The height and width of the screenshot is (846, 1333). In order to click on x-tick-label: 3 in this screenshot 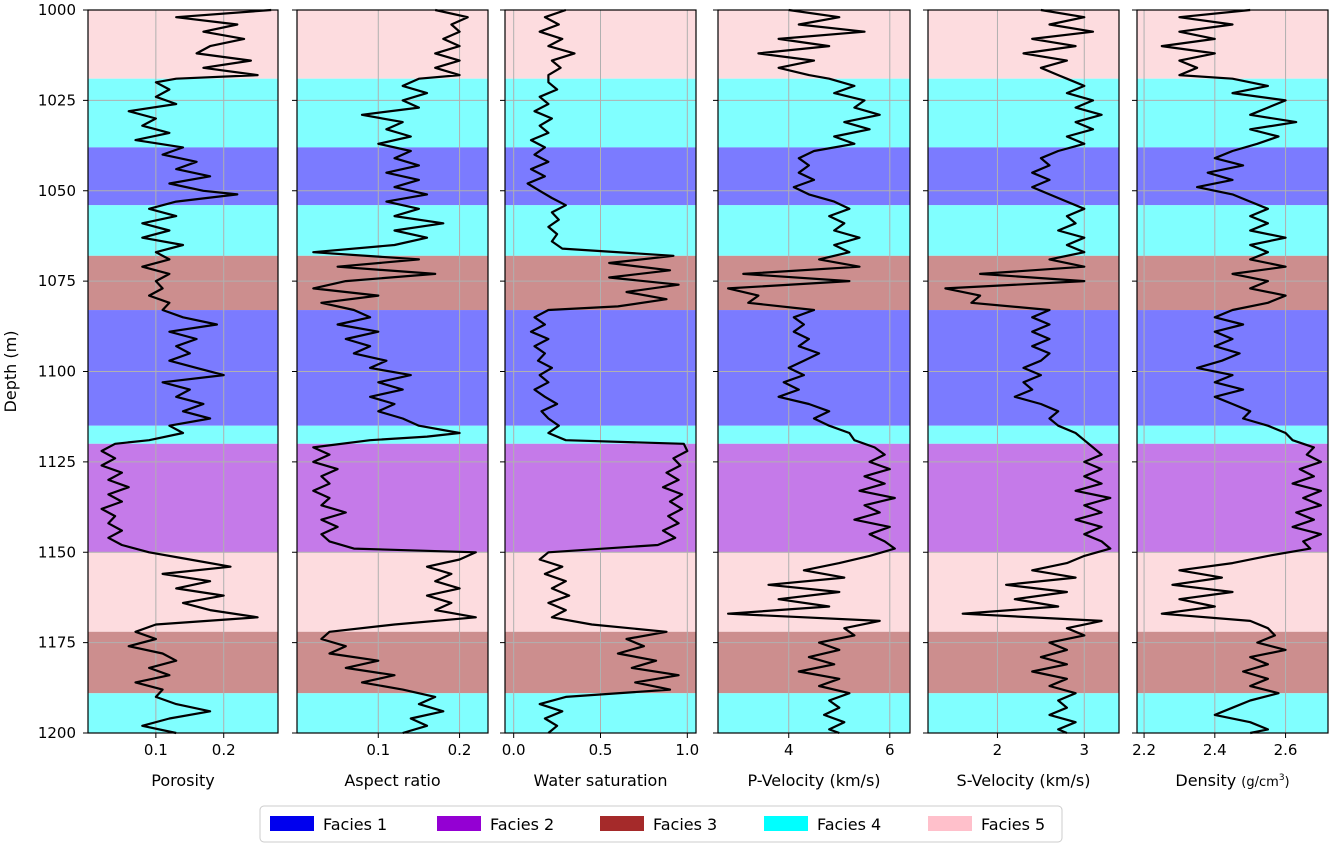, I will do `click(1084, 750)`.